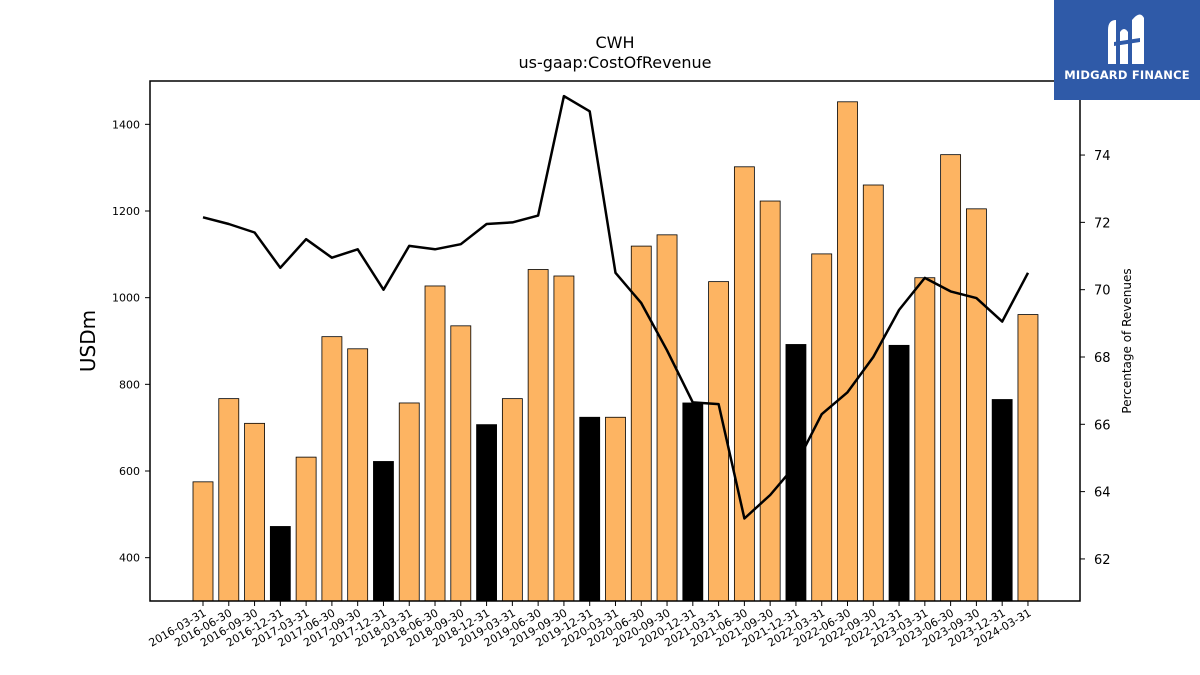  Describe the element at coordinates (1102, 223) in the screenshot. I see `y2-tick-label: 72` at that location.